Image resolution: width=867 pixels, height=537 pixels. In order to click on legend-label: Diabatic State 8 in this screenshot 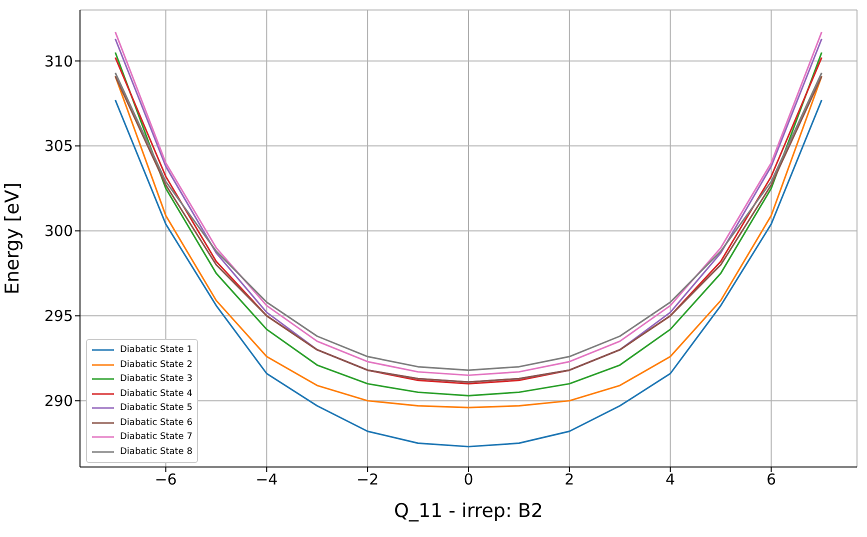, I will do `click(156, 451)`.